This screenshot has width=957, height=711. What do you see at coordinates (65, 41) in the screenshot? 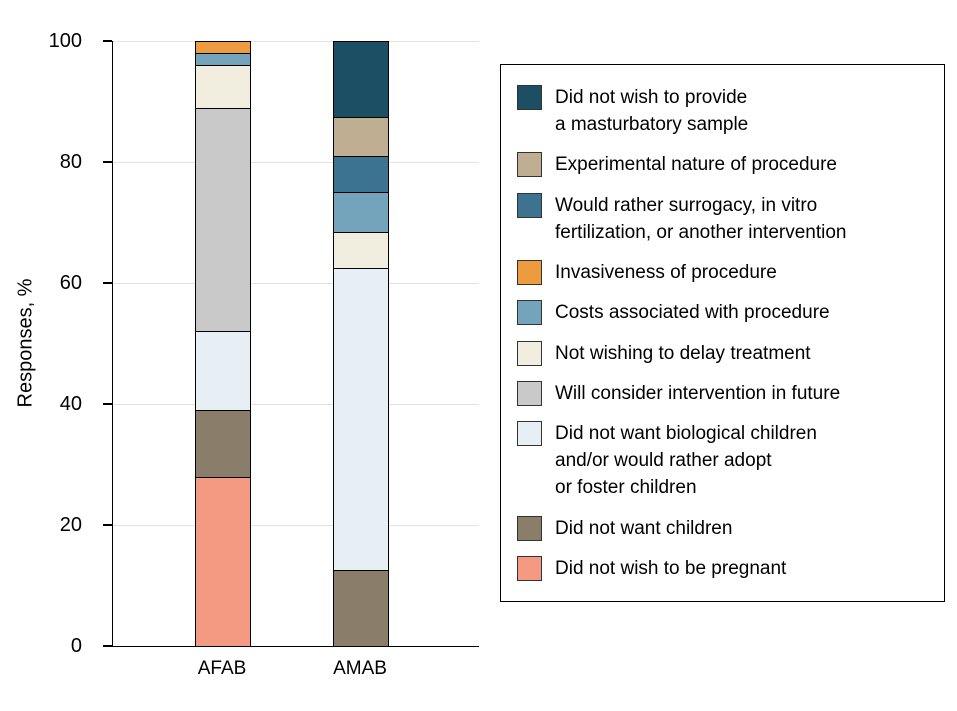
I see `y-tick-label-100: 100` at bounding box center [65, 41].